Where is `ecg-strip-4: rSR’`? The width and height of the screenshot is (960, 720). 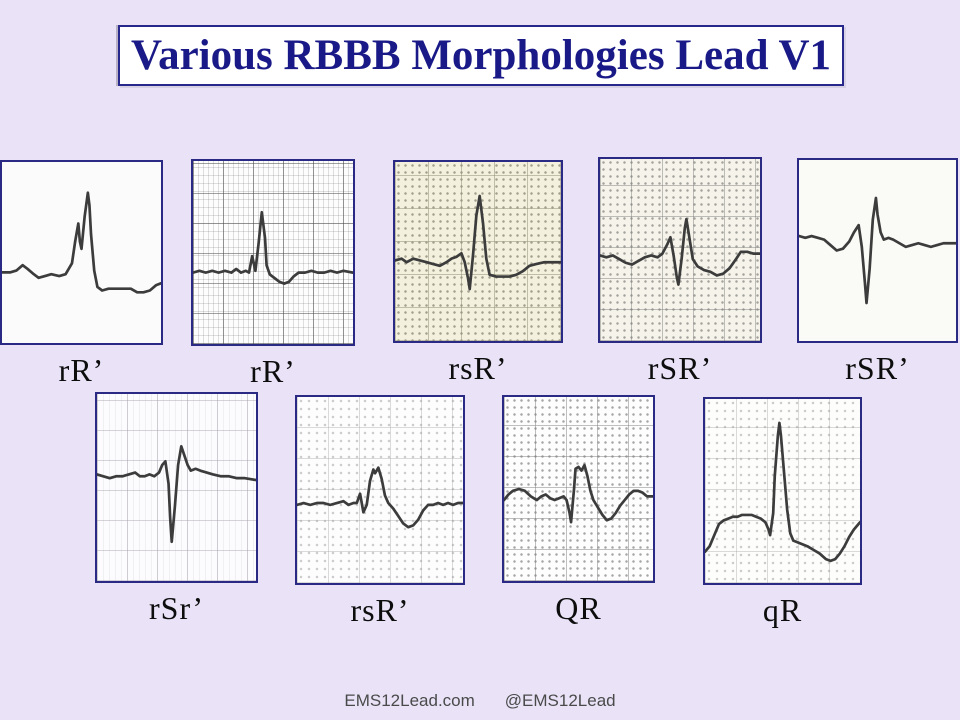 ecg-strip-4: rSR’ is located at coordinates (680, 271).